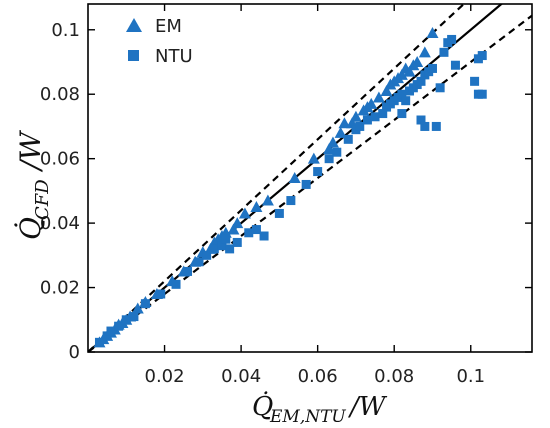  I want to click on legend-em-marker, so click(134, 25).